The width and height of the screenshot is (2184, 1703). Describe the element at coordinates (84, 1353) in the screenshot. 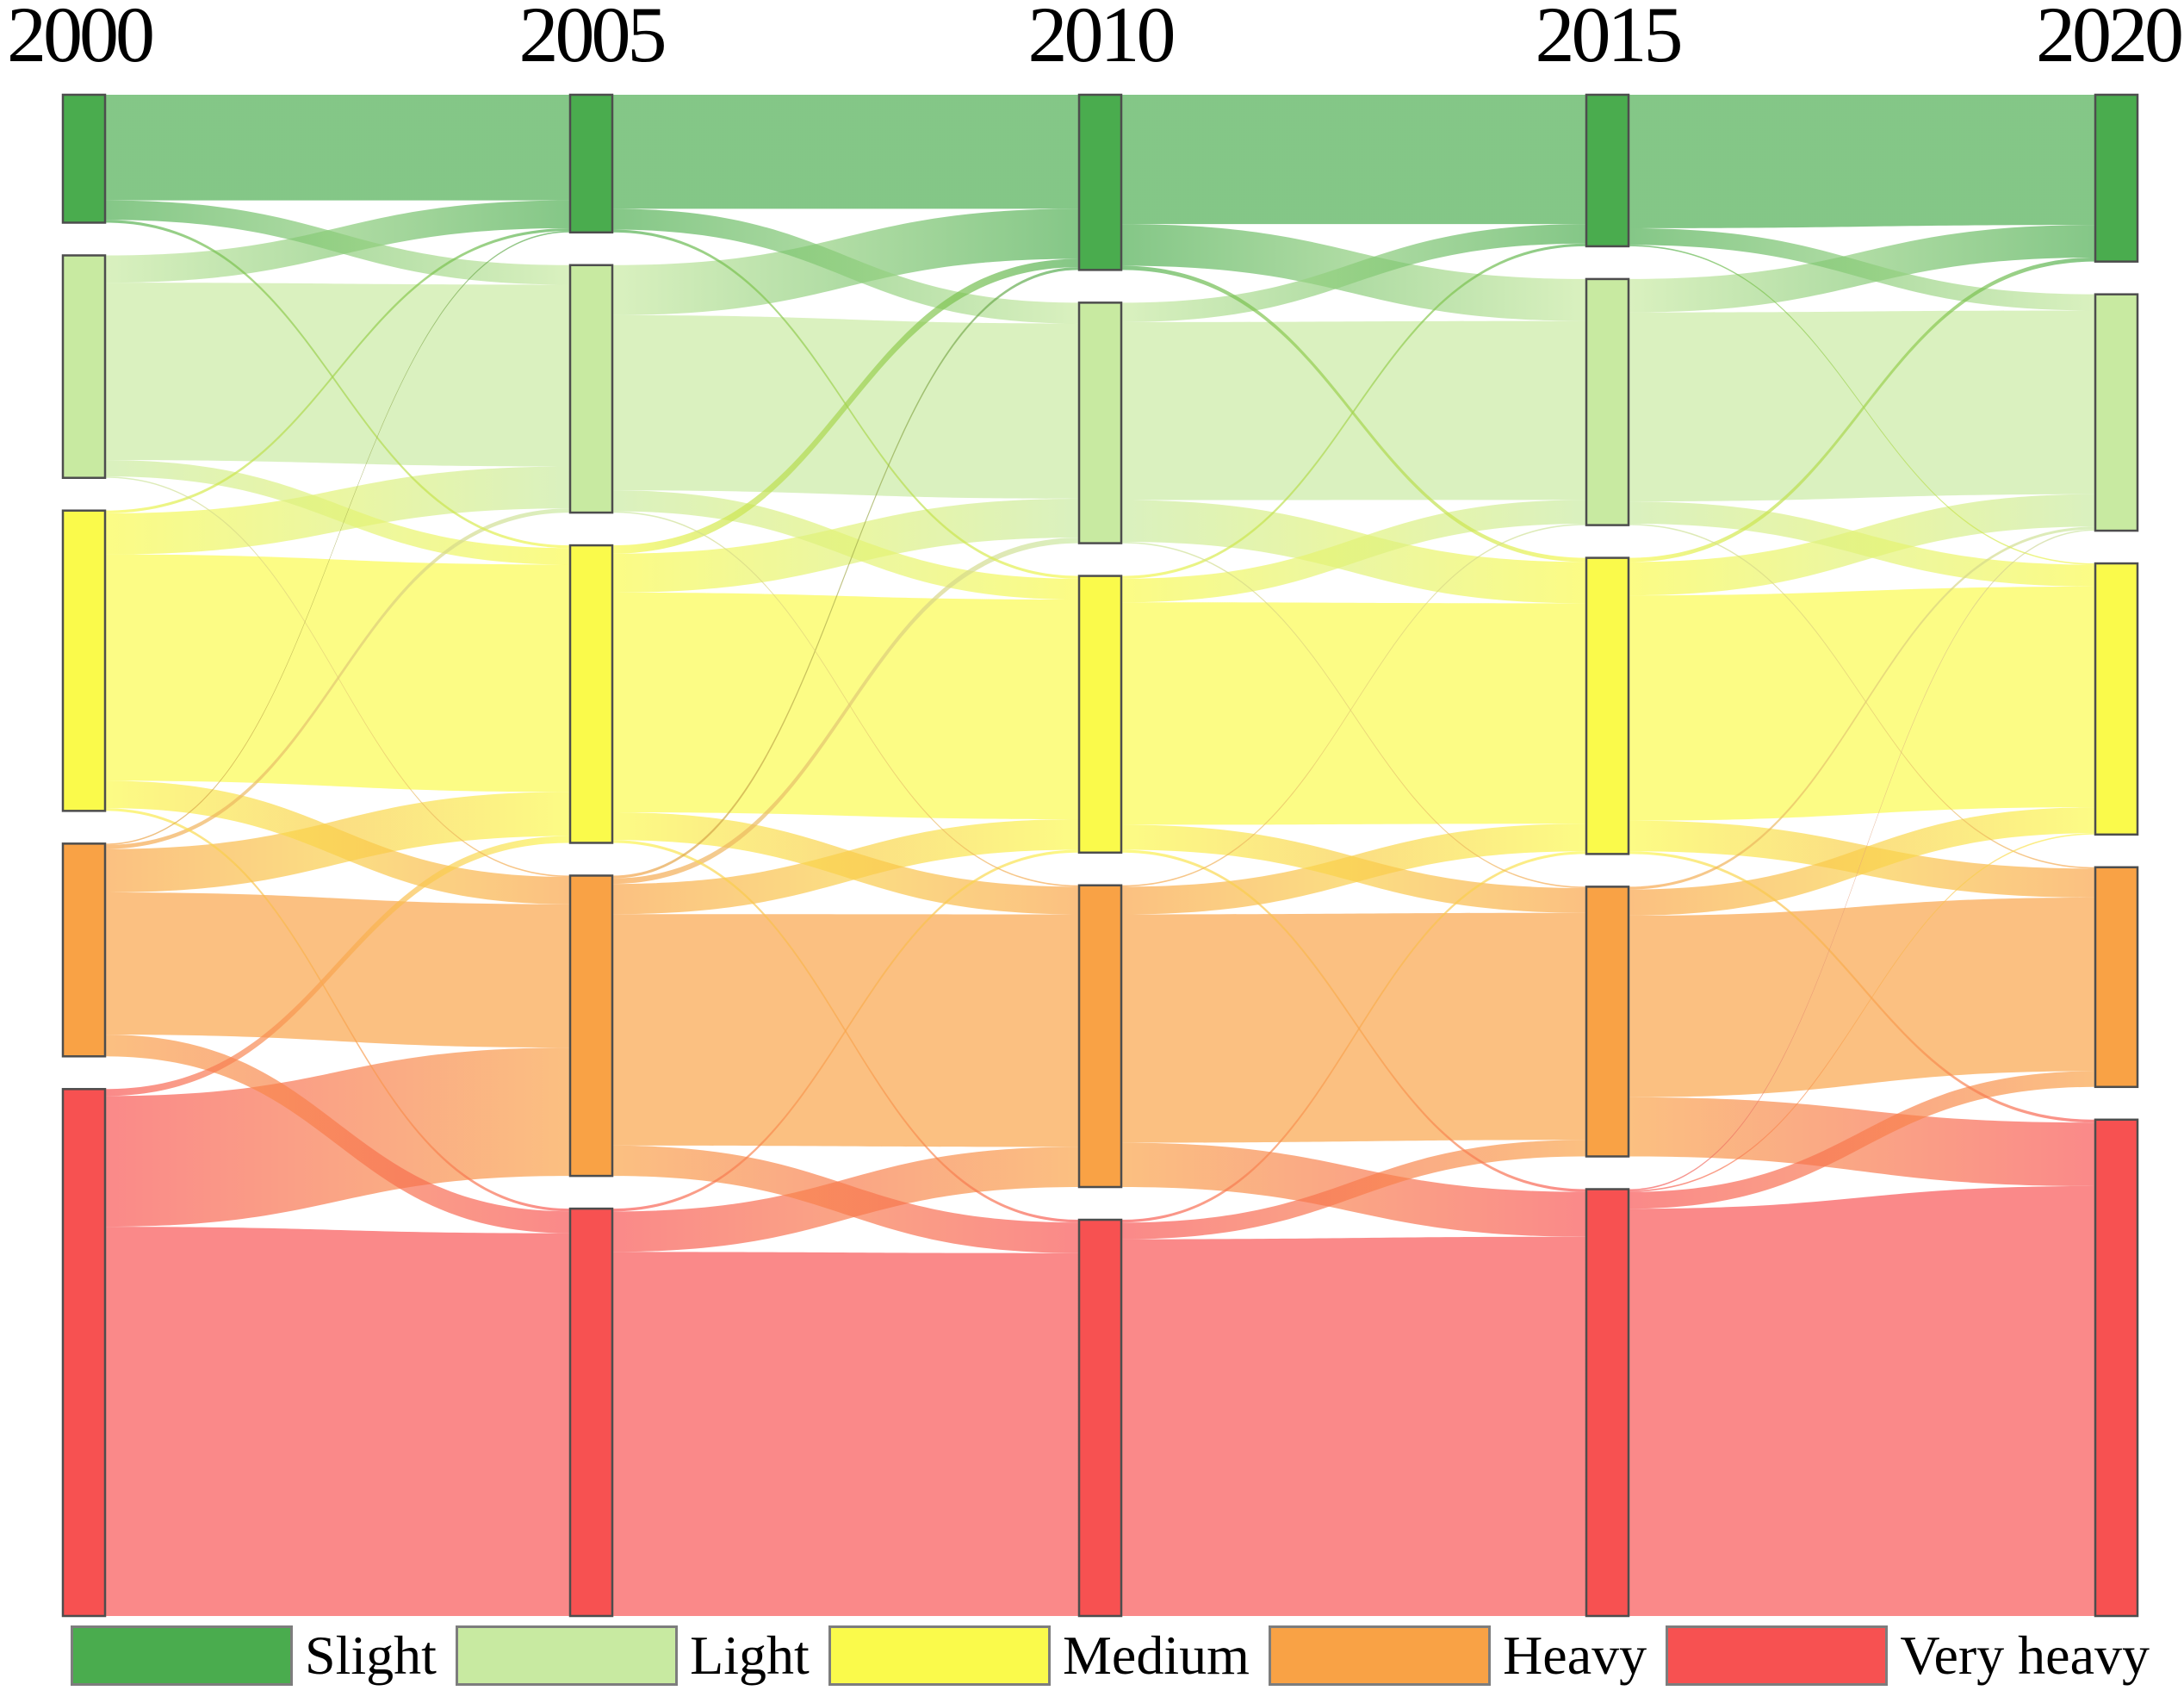

I see `node-2000-very-heavy` at that location.